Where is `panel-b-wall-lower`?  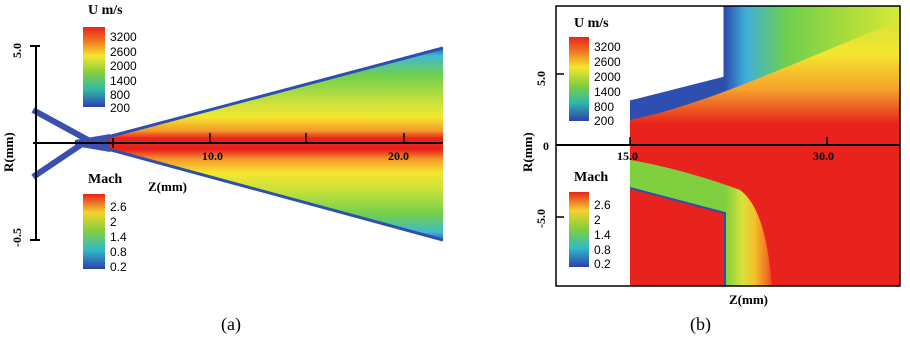 panel-b-wall-lower is located at coordinates (677, 236).